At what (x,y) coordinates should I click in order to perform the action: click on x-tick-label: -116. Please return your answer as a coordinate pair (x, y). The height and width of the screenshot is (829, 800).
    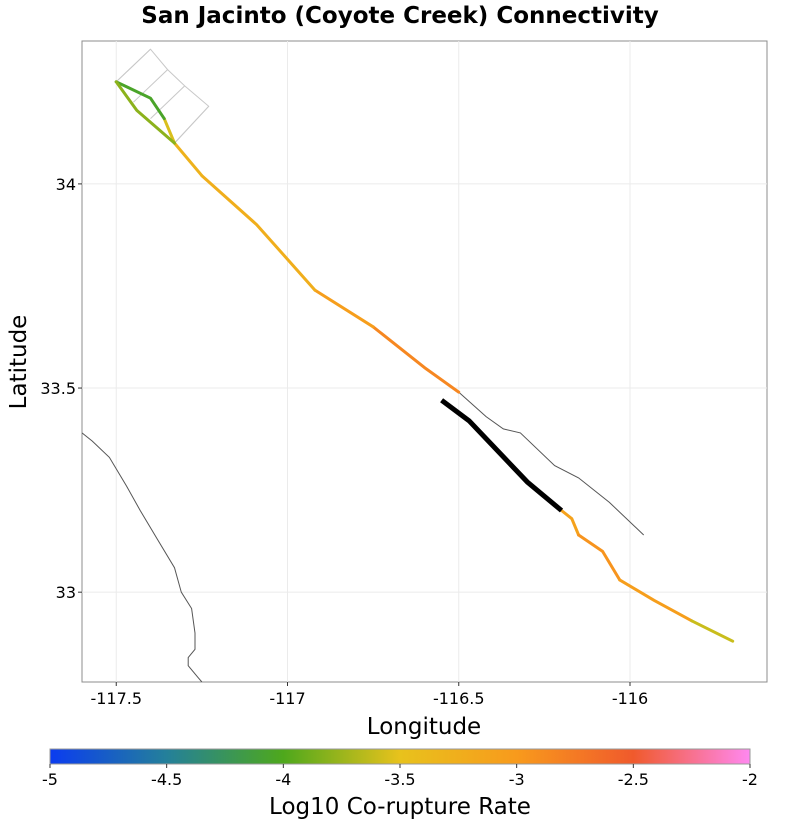
    Looking at the image, I should click on (630, 698).